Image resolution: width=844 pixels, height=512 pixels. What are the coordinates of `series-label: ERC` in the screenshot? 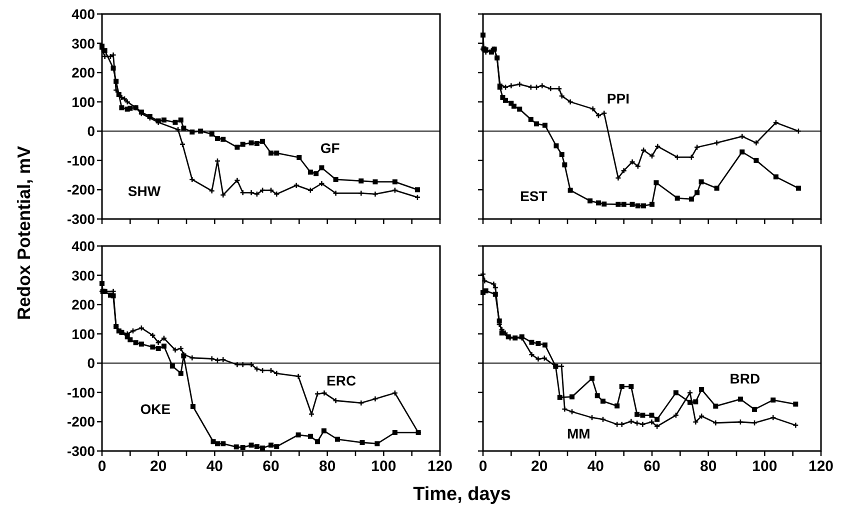 It's located at (341, 380).